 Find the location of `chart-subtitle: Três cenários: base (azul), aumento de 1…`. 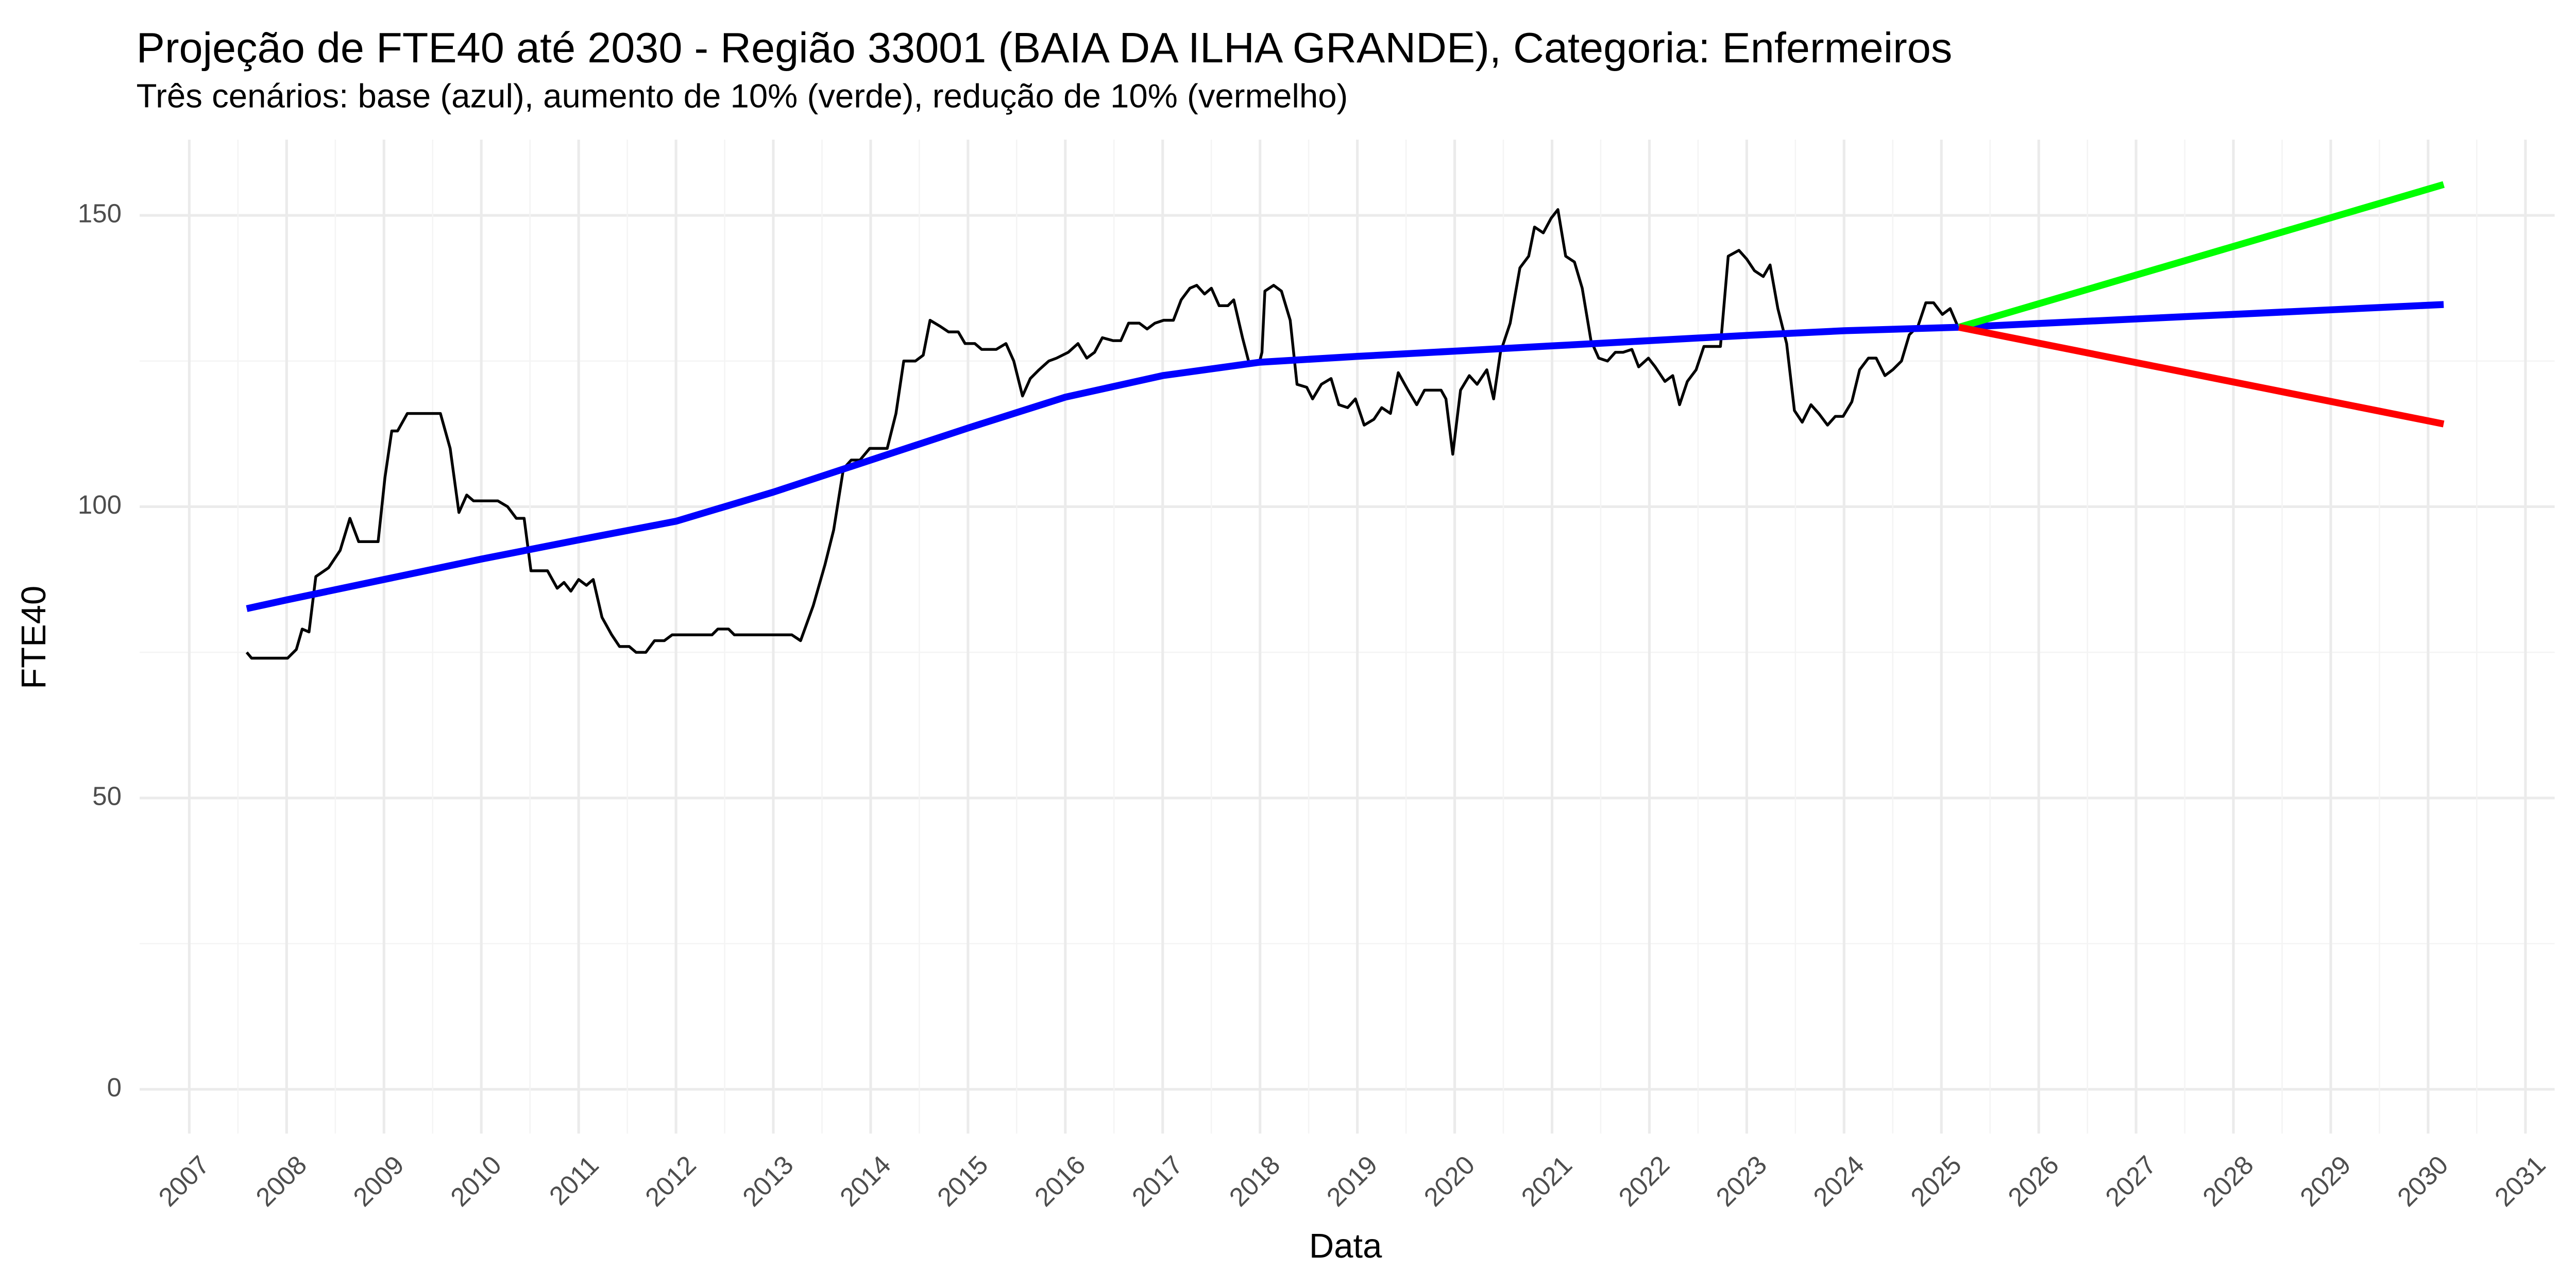

chart-subtitle: Três cenários: base (azul), aumento de 1… is located at coordinates (742, 96).